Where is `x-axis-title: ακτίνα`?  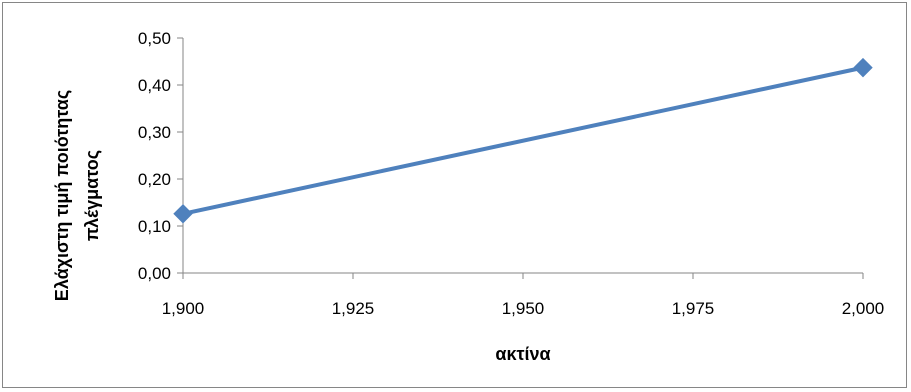 x-axis-title: ακτίνα is located at coordinates (522, 354).